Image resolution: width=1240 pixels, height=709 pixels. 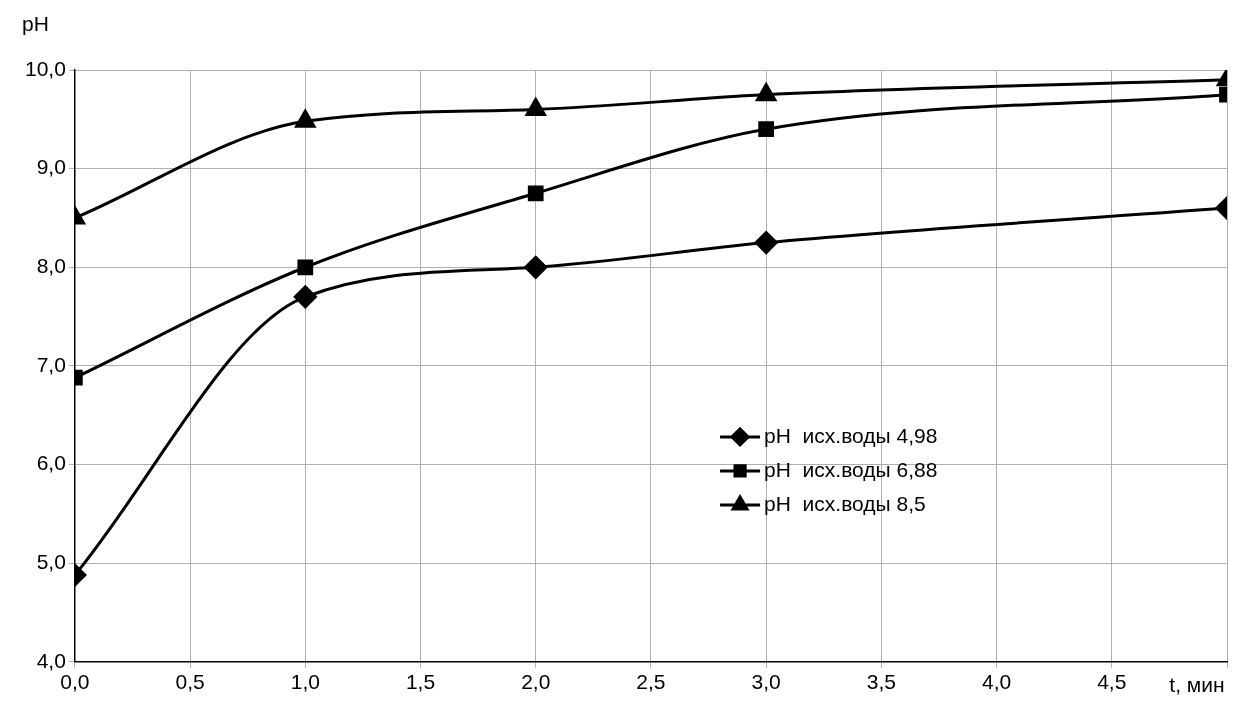 I want to click on y-tick-label: 6,0, so click(x=51, y=463).